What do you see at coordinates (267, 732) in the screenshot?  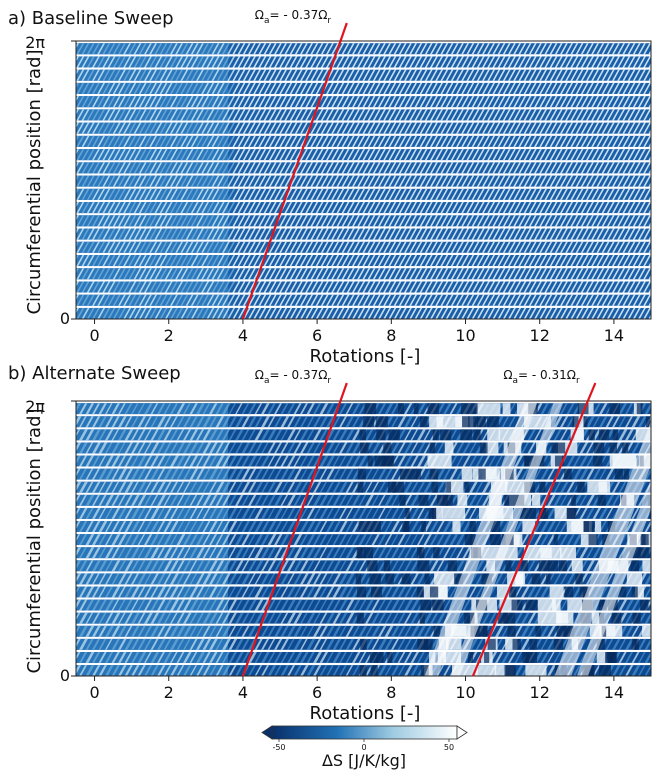 I see `colorbar-extend-low` at bounding box center [267, 732].